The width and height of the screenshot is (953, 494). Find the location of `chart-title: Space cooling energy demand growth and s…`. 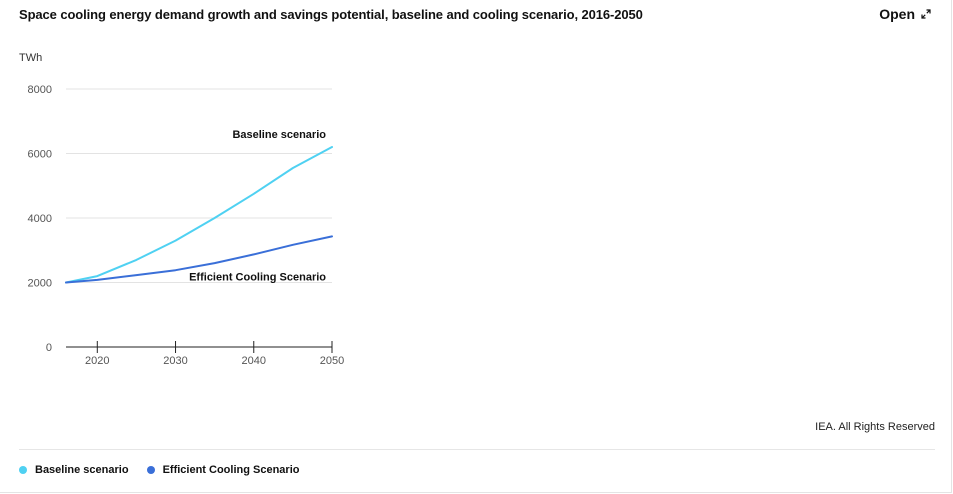

chart-title: Space cooling energy demand growth and s… is located at coordinates (331, 14).